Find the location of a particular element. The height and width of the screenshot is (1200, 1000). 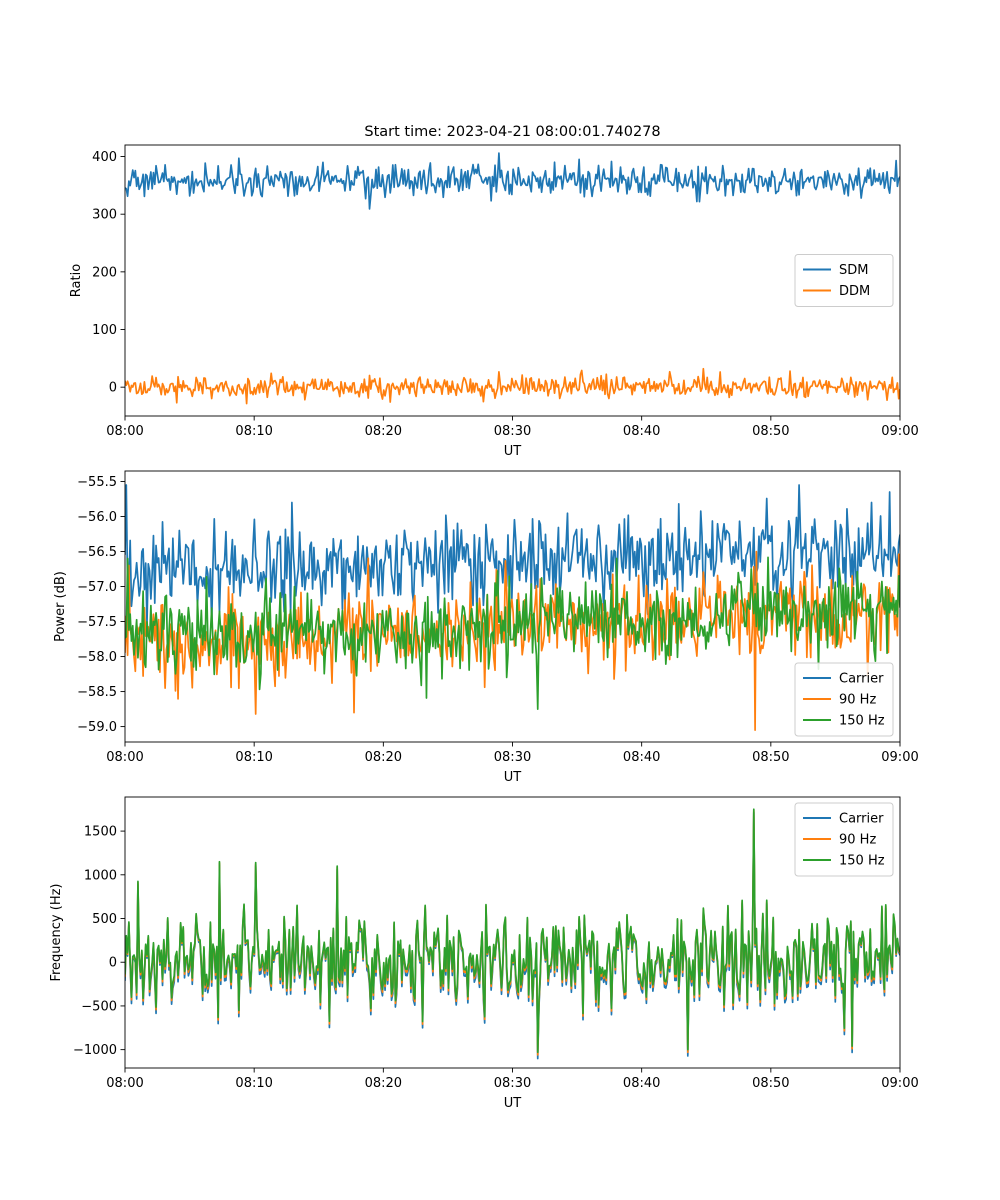

series-line-carrier is located at coordinates (512, 555).